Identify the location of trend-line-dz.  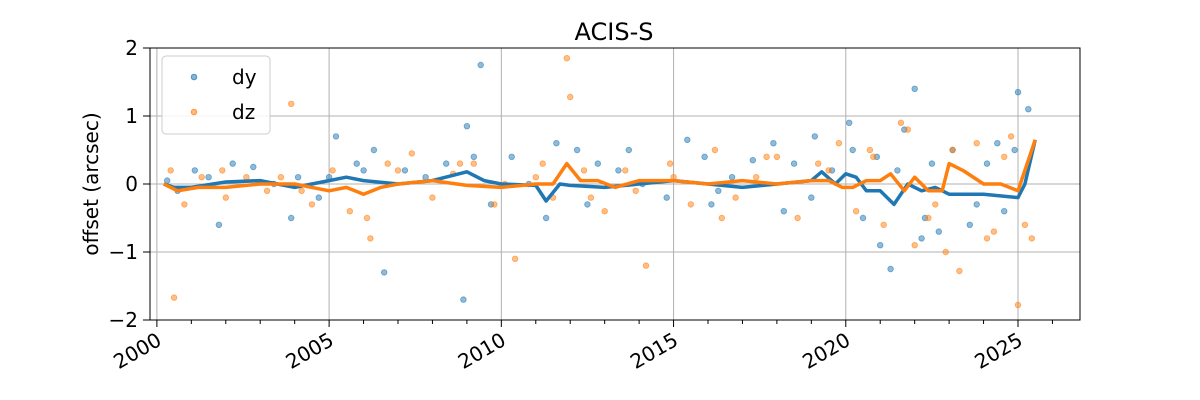
(600, 167).